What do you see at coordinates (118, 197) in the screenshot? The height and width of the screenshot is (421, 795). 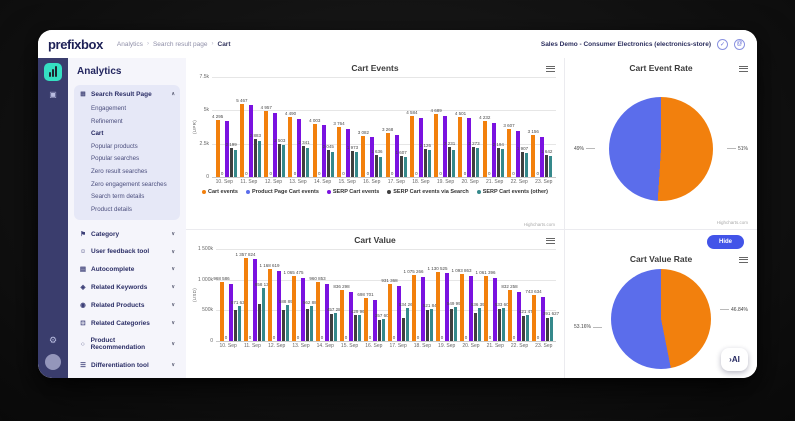 I see `sidebar-item-search-term-details: Search term details` at bounding box center [118, 197].